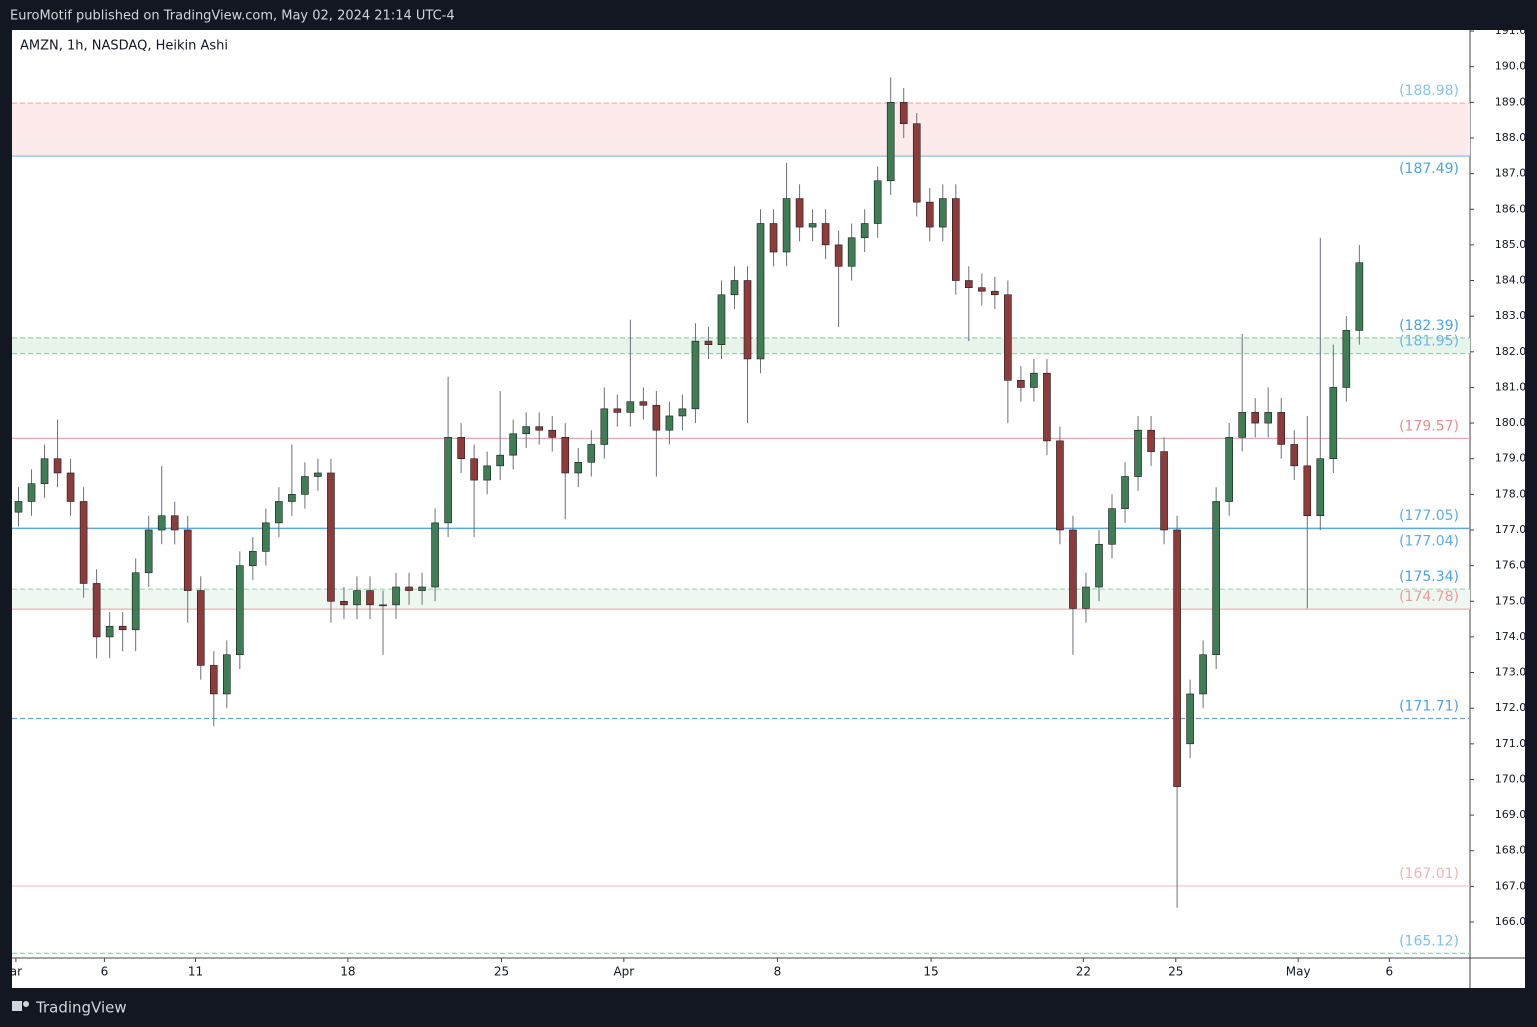  What do you see at coordinates (1389, 972) in the screenshot?
I see `x-tick-label: 6` at bounding box center [1389, 972].